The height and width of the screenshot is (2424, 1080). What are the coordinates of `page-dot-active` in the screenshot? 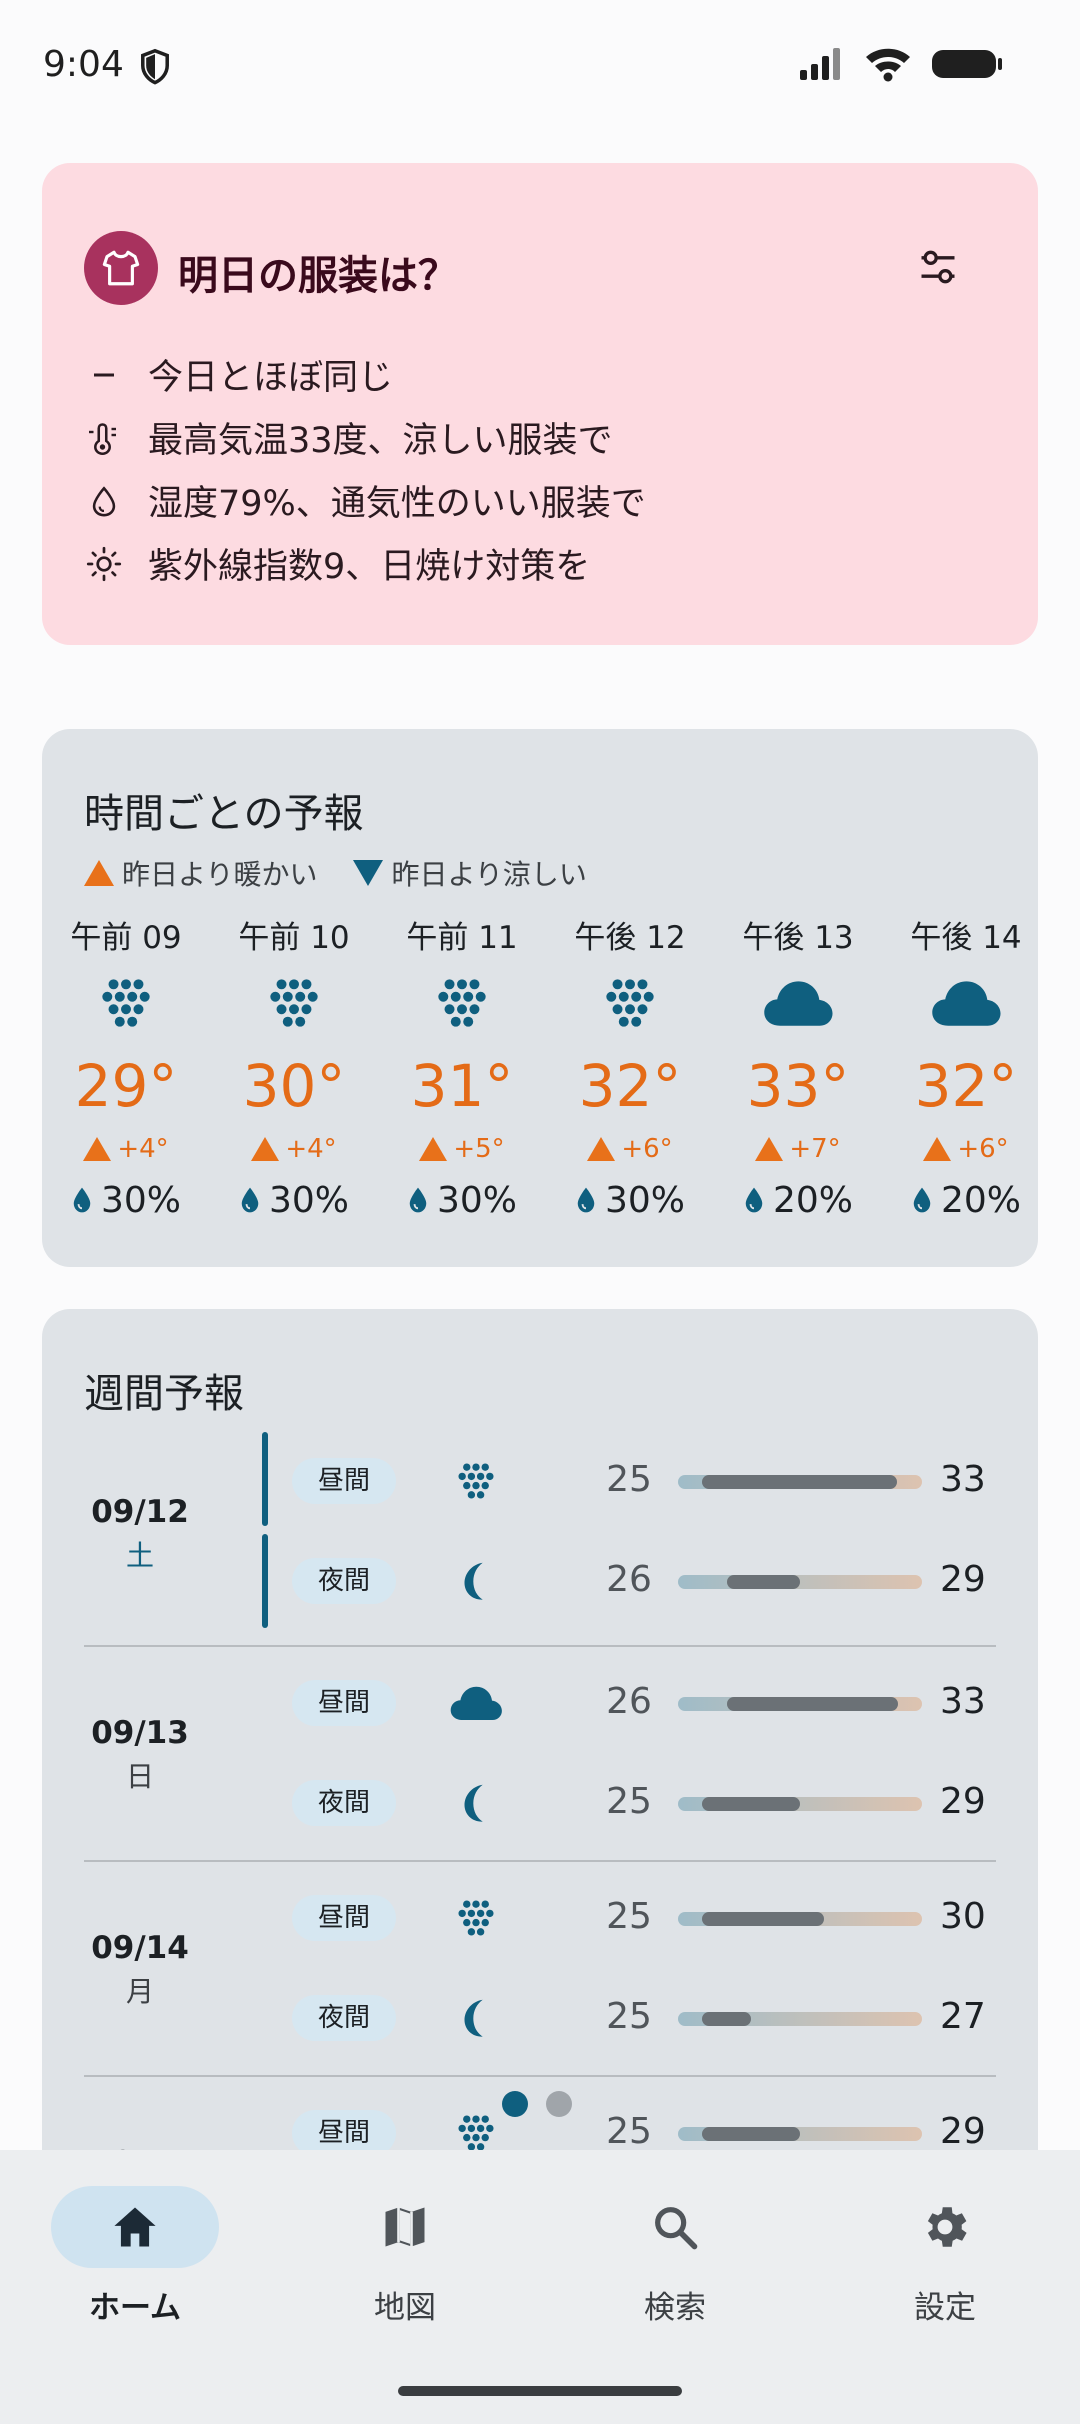 It's located at (515, 2104).